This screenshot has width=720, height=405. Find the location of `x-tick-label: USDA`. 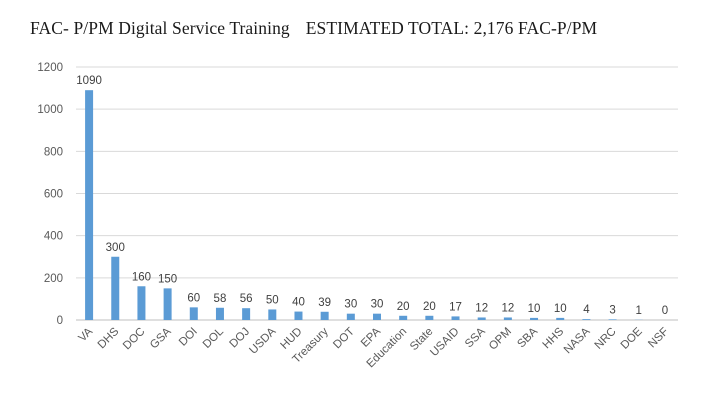

x-tick-label: USDA is located at coordinates (262, 340).